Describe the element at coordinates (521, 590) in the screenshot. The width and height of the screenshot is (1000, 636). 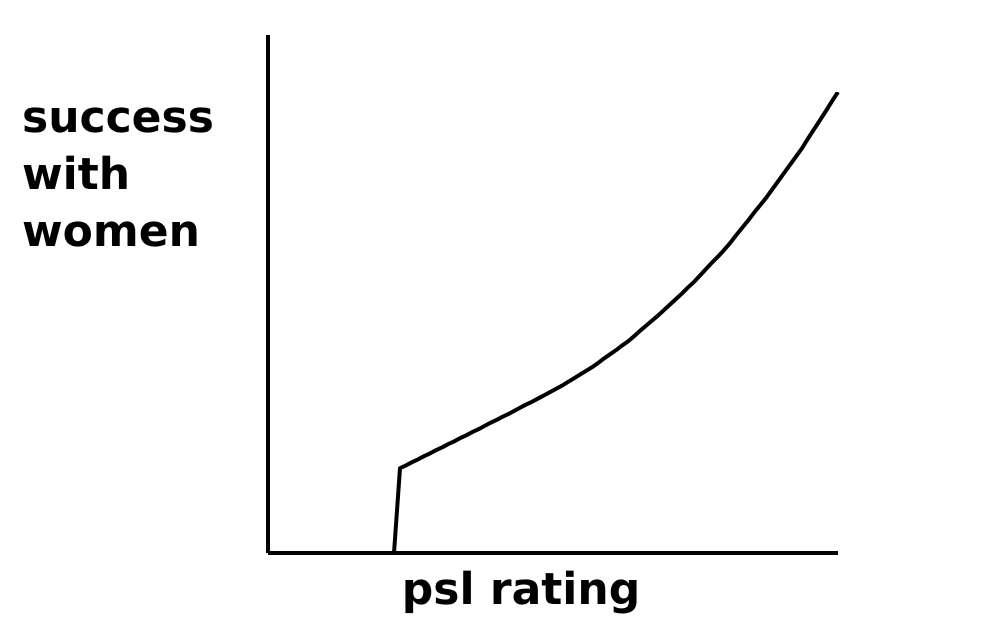
I see `x-axis-title: psl rating` at that location.